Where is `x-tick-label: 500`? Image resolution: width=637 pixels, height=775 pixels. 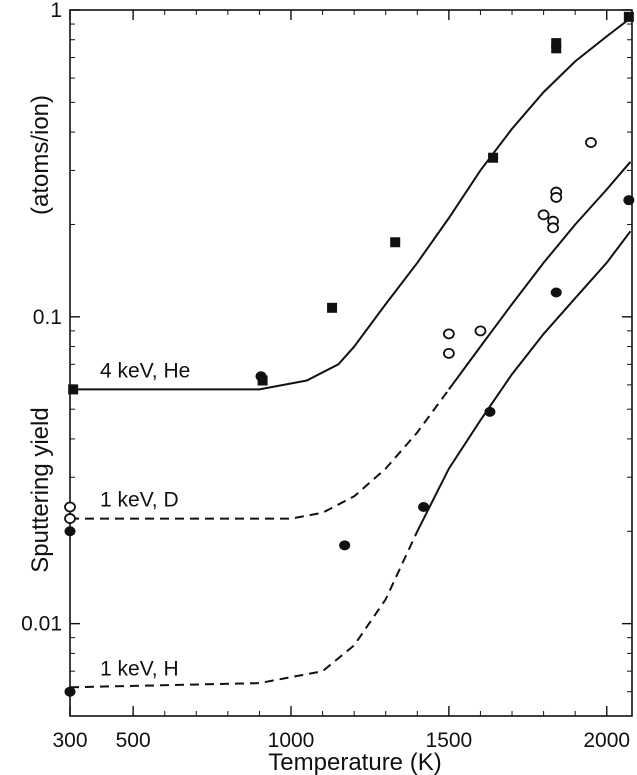 x-tick-label: 500 is located at coordinates (133, 740).